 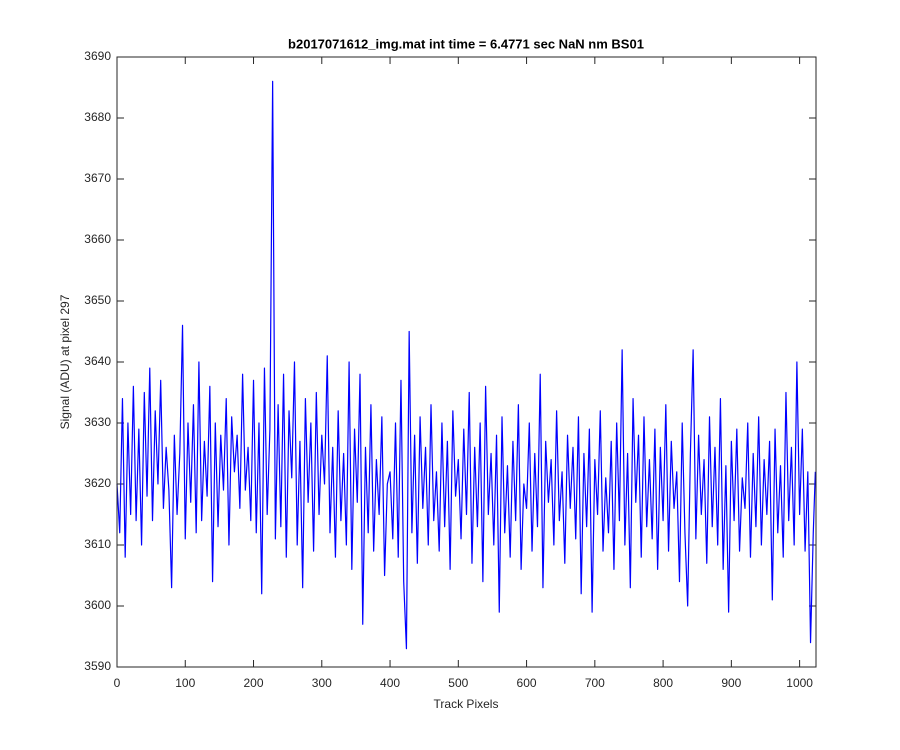 I want to click on y-tick-label: 3660, so click(x=97, y=239).